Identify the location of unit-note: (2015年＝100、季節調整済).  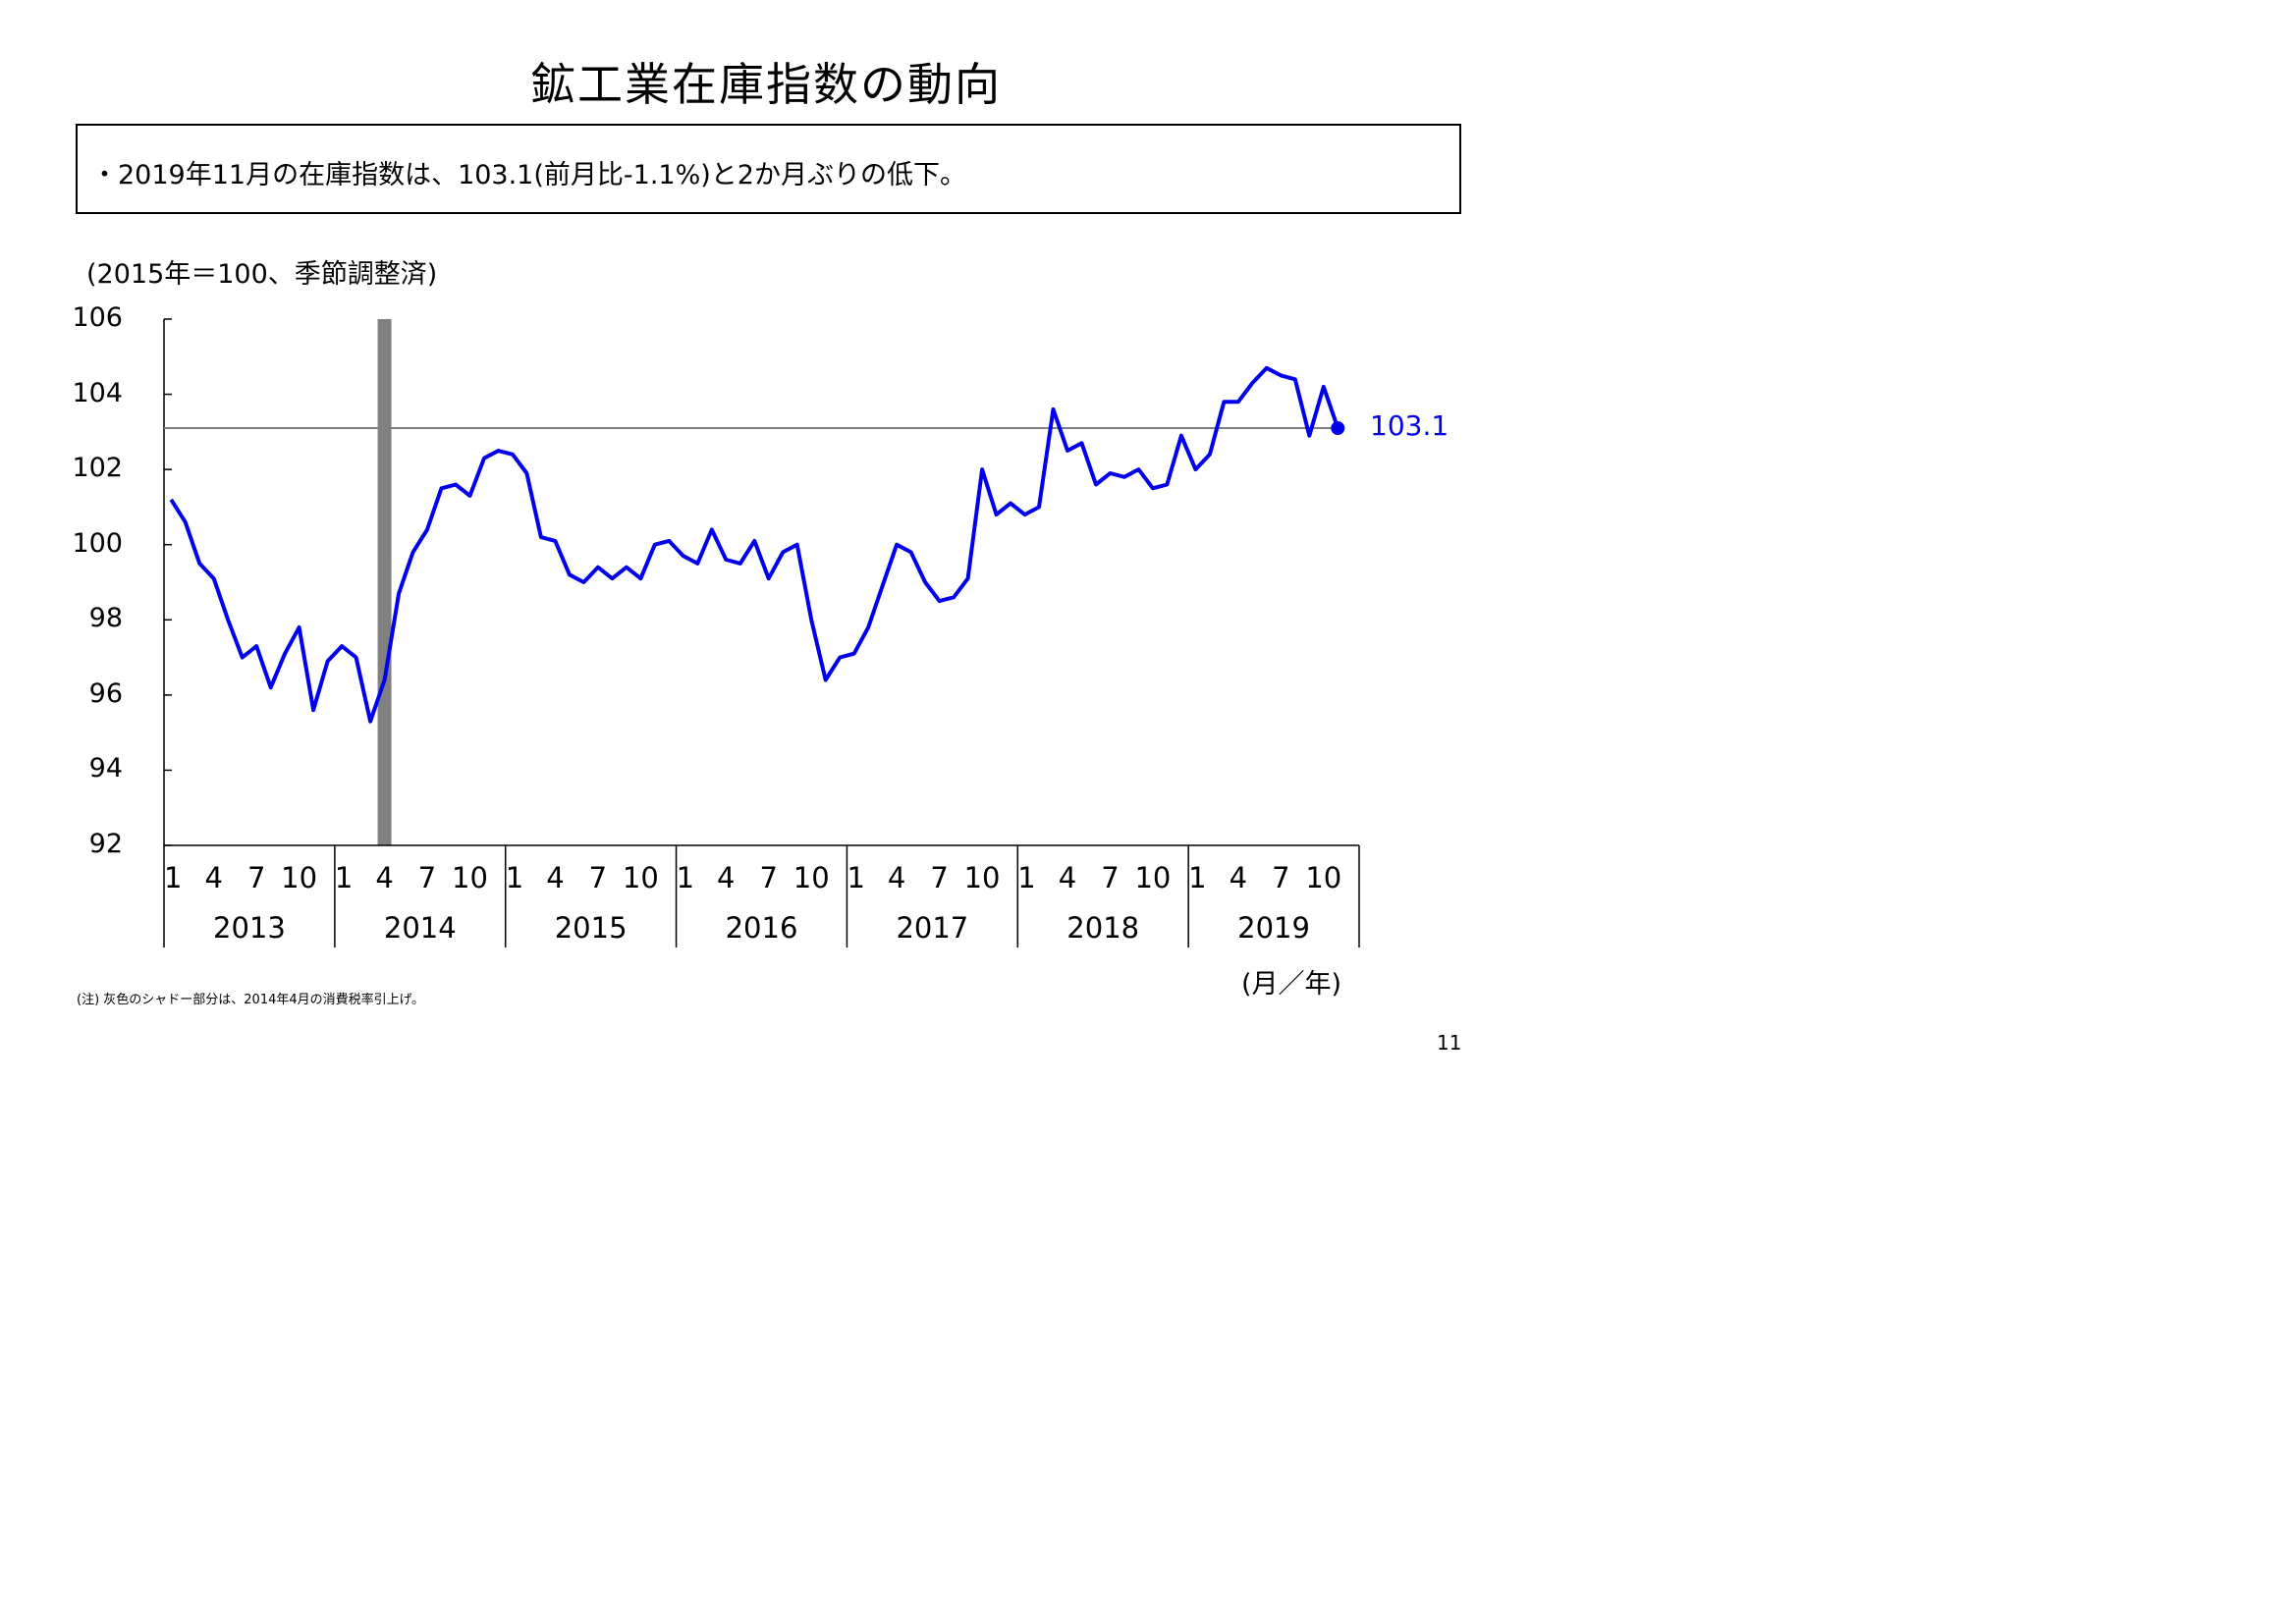
(262, 274).